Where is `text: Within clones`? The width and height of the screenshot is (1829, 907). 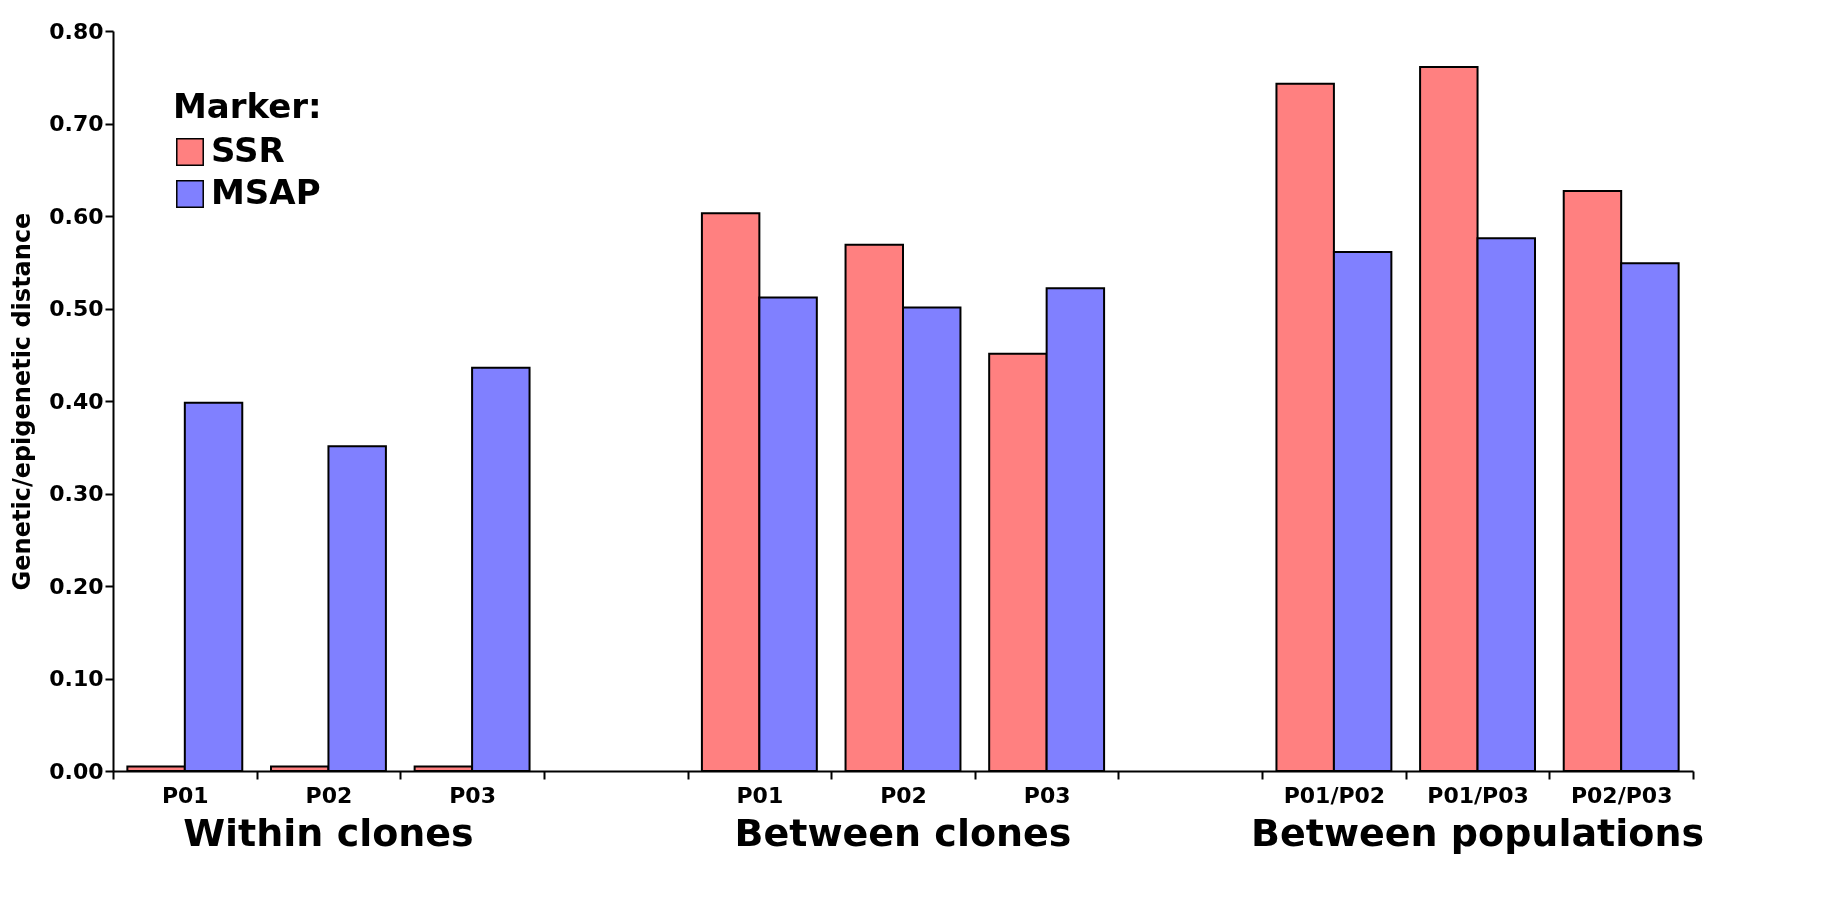 text: Within clones is located at coordinates (328, 833).